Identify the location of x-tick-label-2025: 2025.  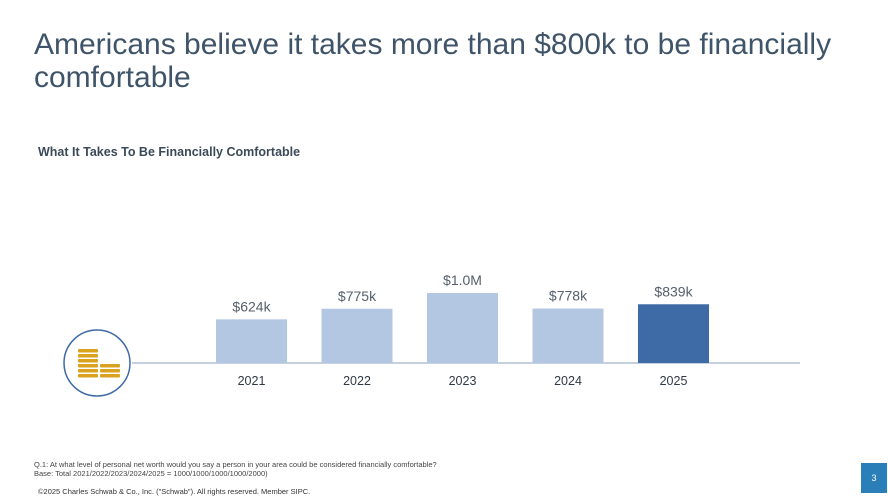
(674, 381).